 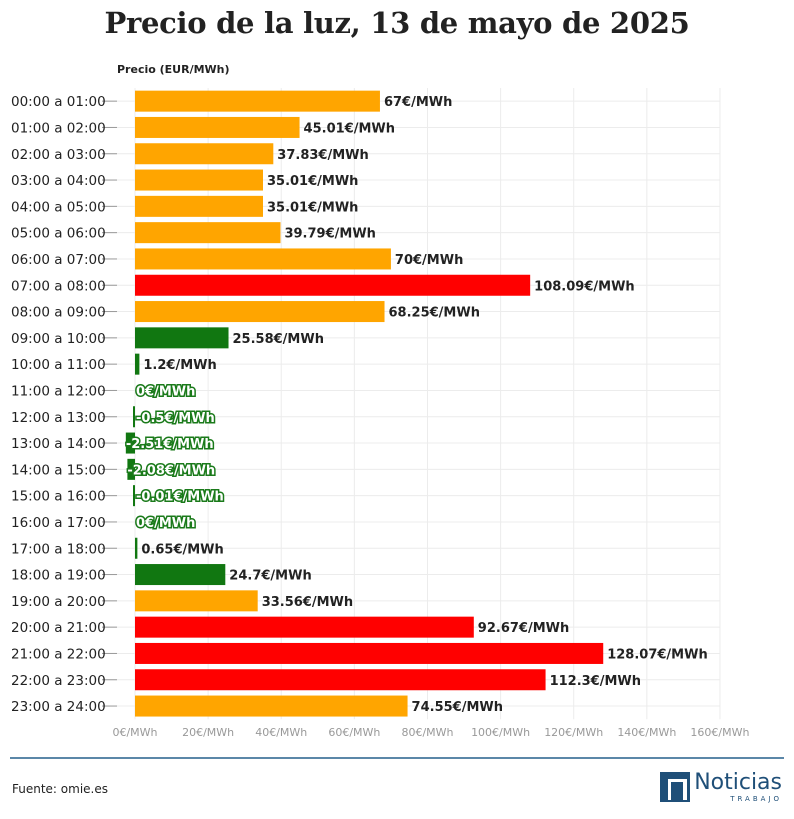 I want to click on data-label: 33.56€/MWh, so click(x=307, y=602).